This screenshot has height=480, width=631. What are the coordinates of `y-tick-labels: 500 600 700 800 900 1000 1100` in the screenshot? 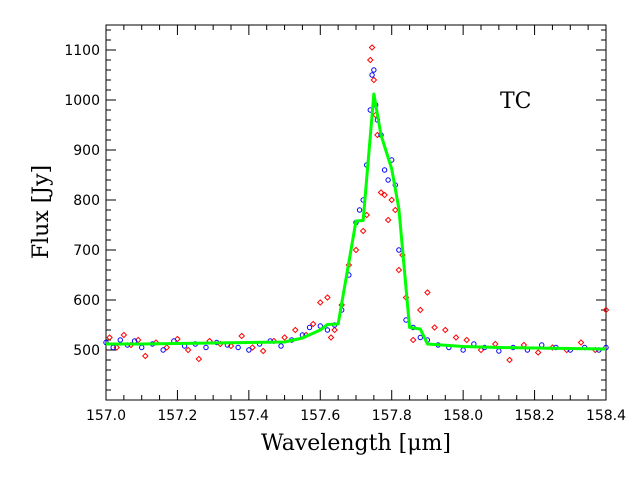 It's located at (82, 201).